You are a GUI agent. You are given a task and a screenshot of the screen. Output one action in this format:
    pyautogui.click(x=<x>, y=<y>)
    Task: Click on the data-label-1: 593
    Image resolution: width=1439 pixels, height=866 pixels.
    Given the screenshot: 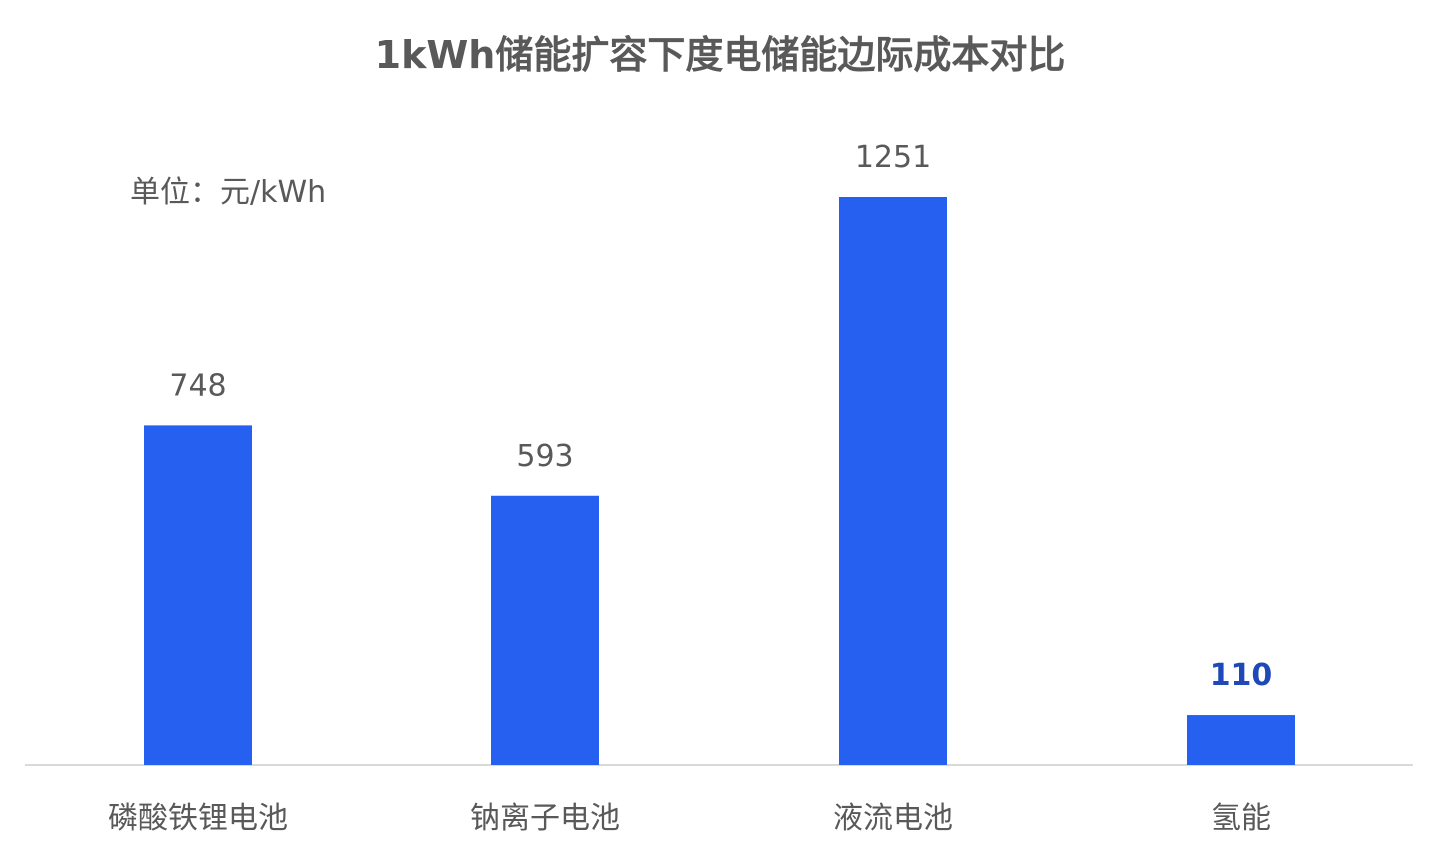 What is the action you would take?
    pyautogui.click(x=544, y=456)
    